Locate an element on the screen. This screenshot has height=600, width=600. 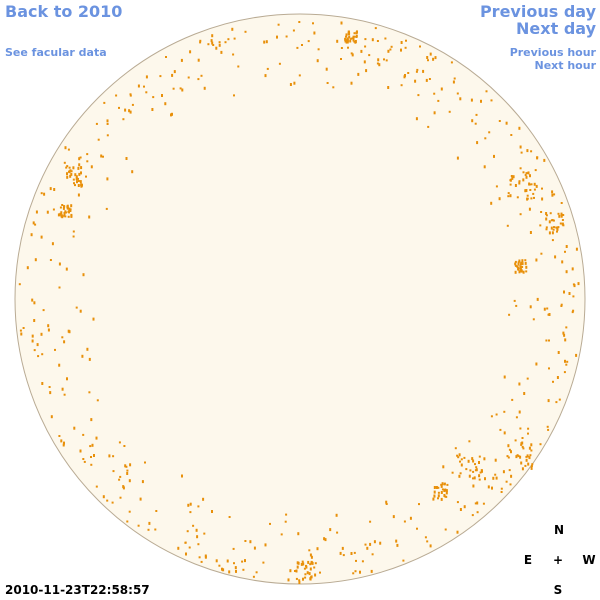
previous-day-link: Previous day is located at coordinates (538, 11).